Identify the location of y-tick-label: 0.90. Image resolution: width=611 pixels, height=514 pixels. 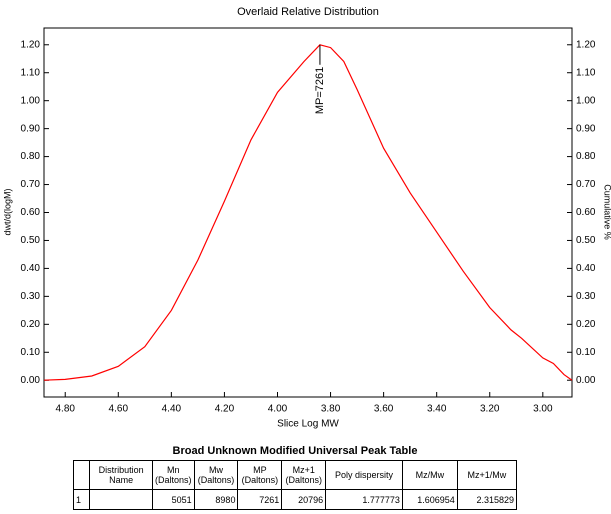
(31, 128).